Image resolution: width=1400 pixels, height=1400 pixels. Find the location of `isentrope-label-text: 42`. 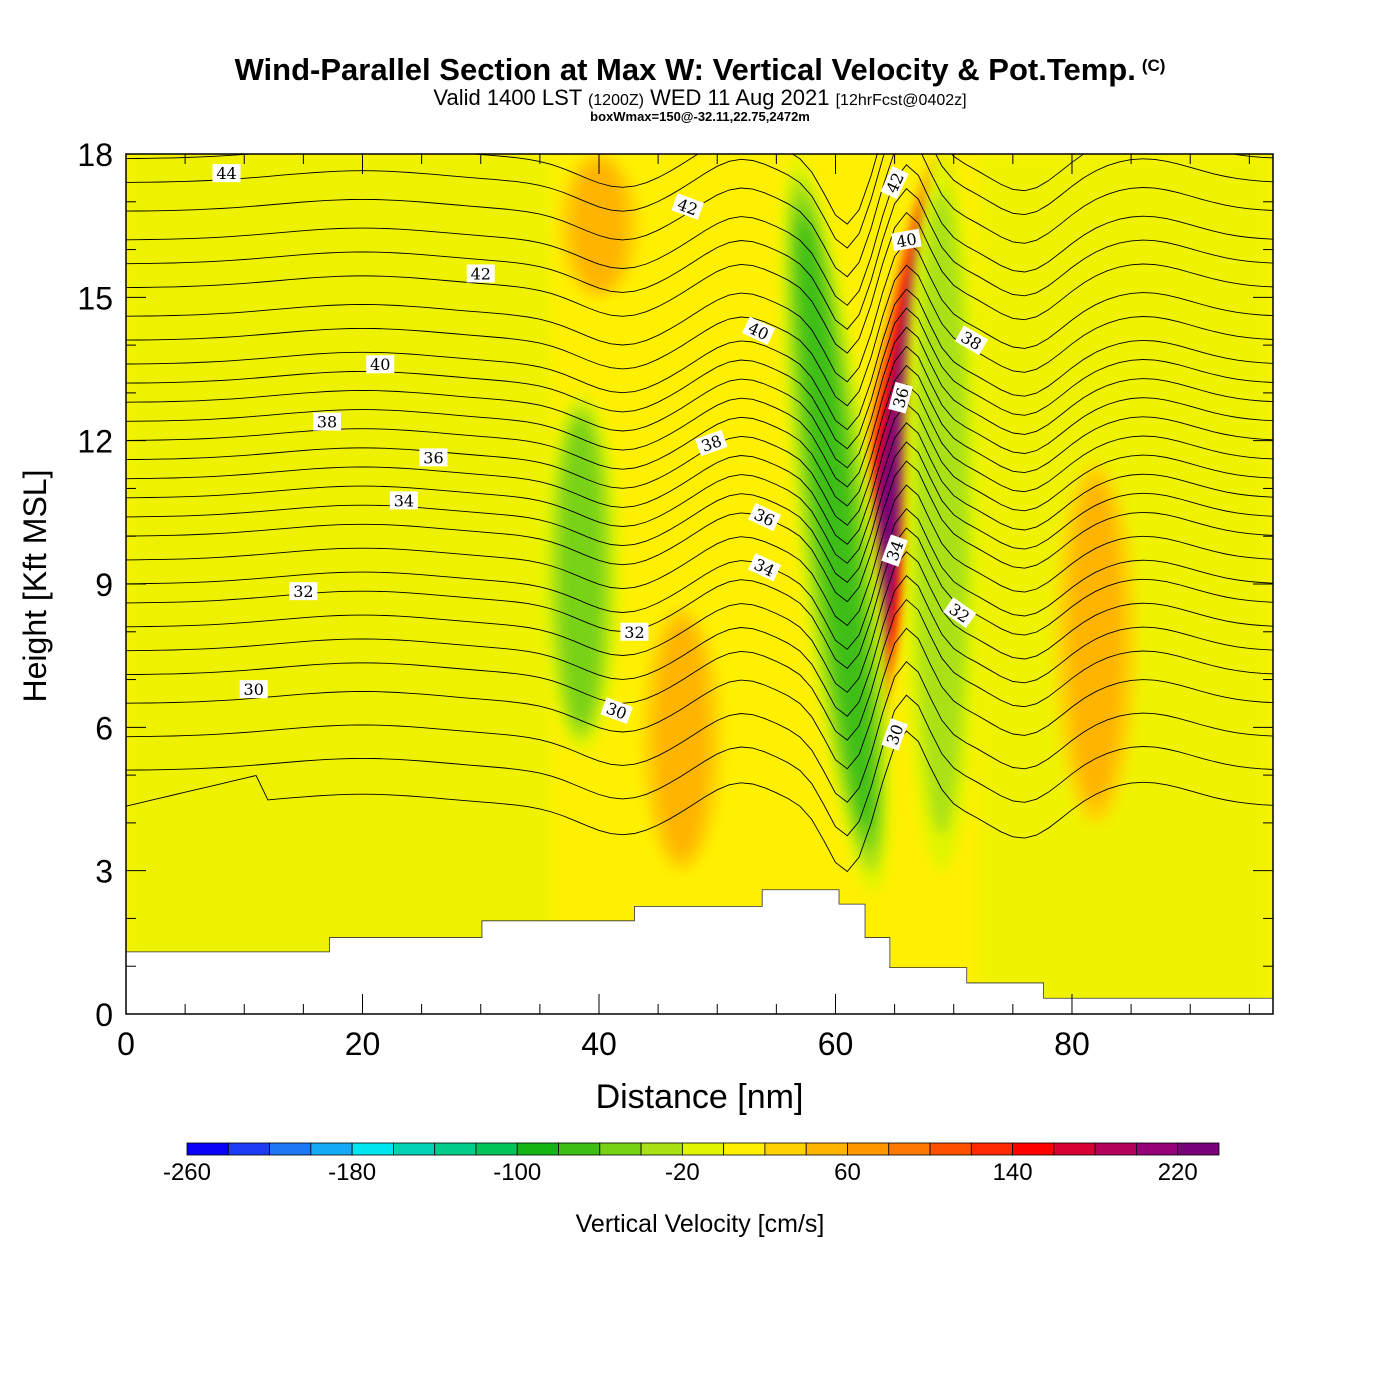

isentrope-label-text: 42 is located at coordinates (481, 273).